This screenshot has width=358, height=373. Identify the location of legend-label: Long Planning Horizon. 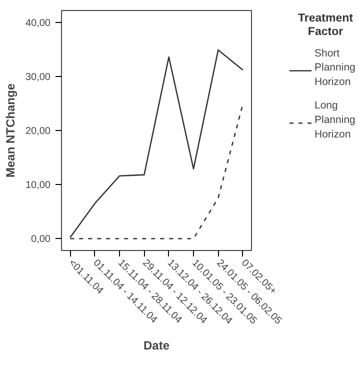
(335, 120).